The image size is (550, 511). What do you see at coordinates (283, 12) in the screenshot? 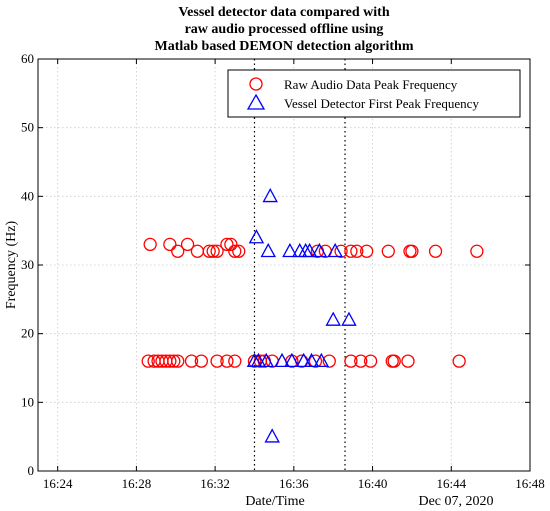
I see `chart-title-line-1: Vessel detector data compared with` at bounding box center [283, 12].